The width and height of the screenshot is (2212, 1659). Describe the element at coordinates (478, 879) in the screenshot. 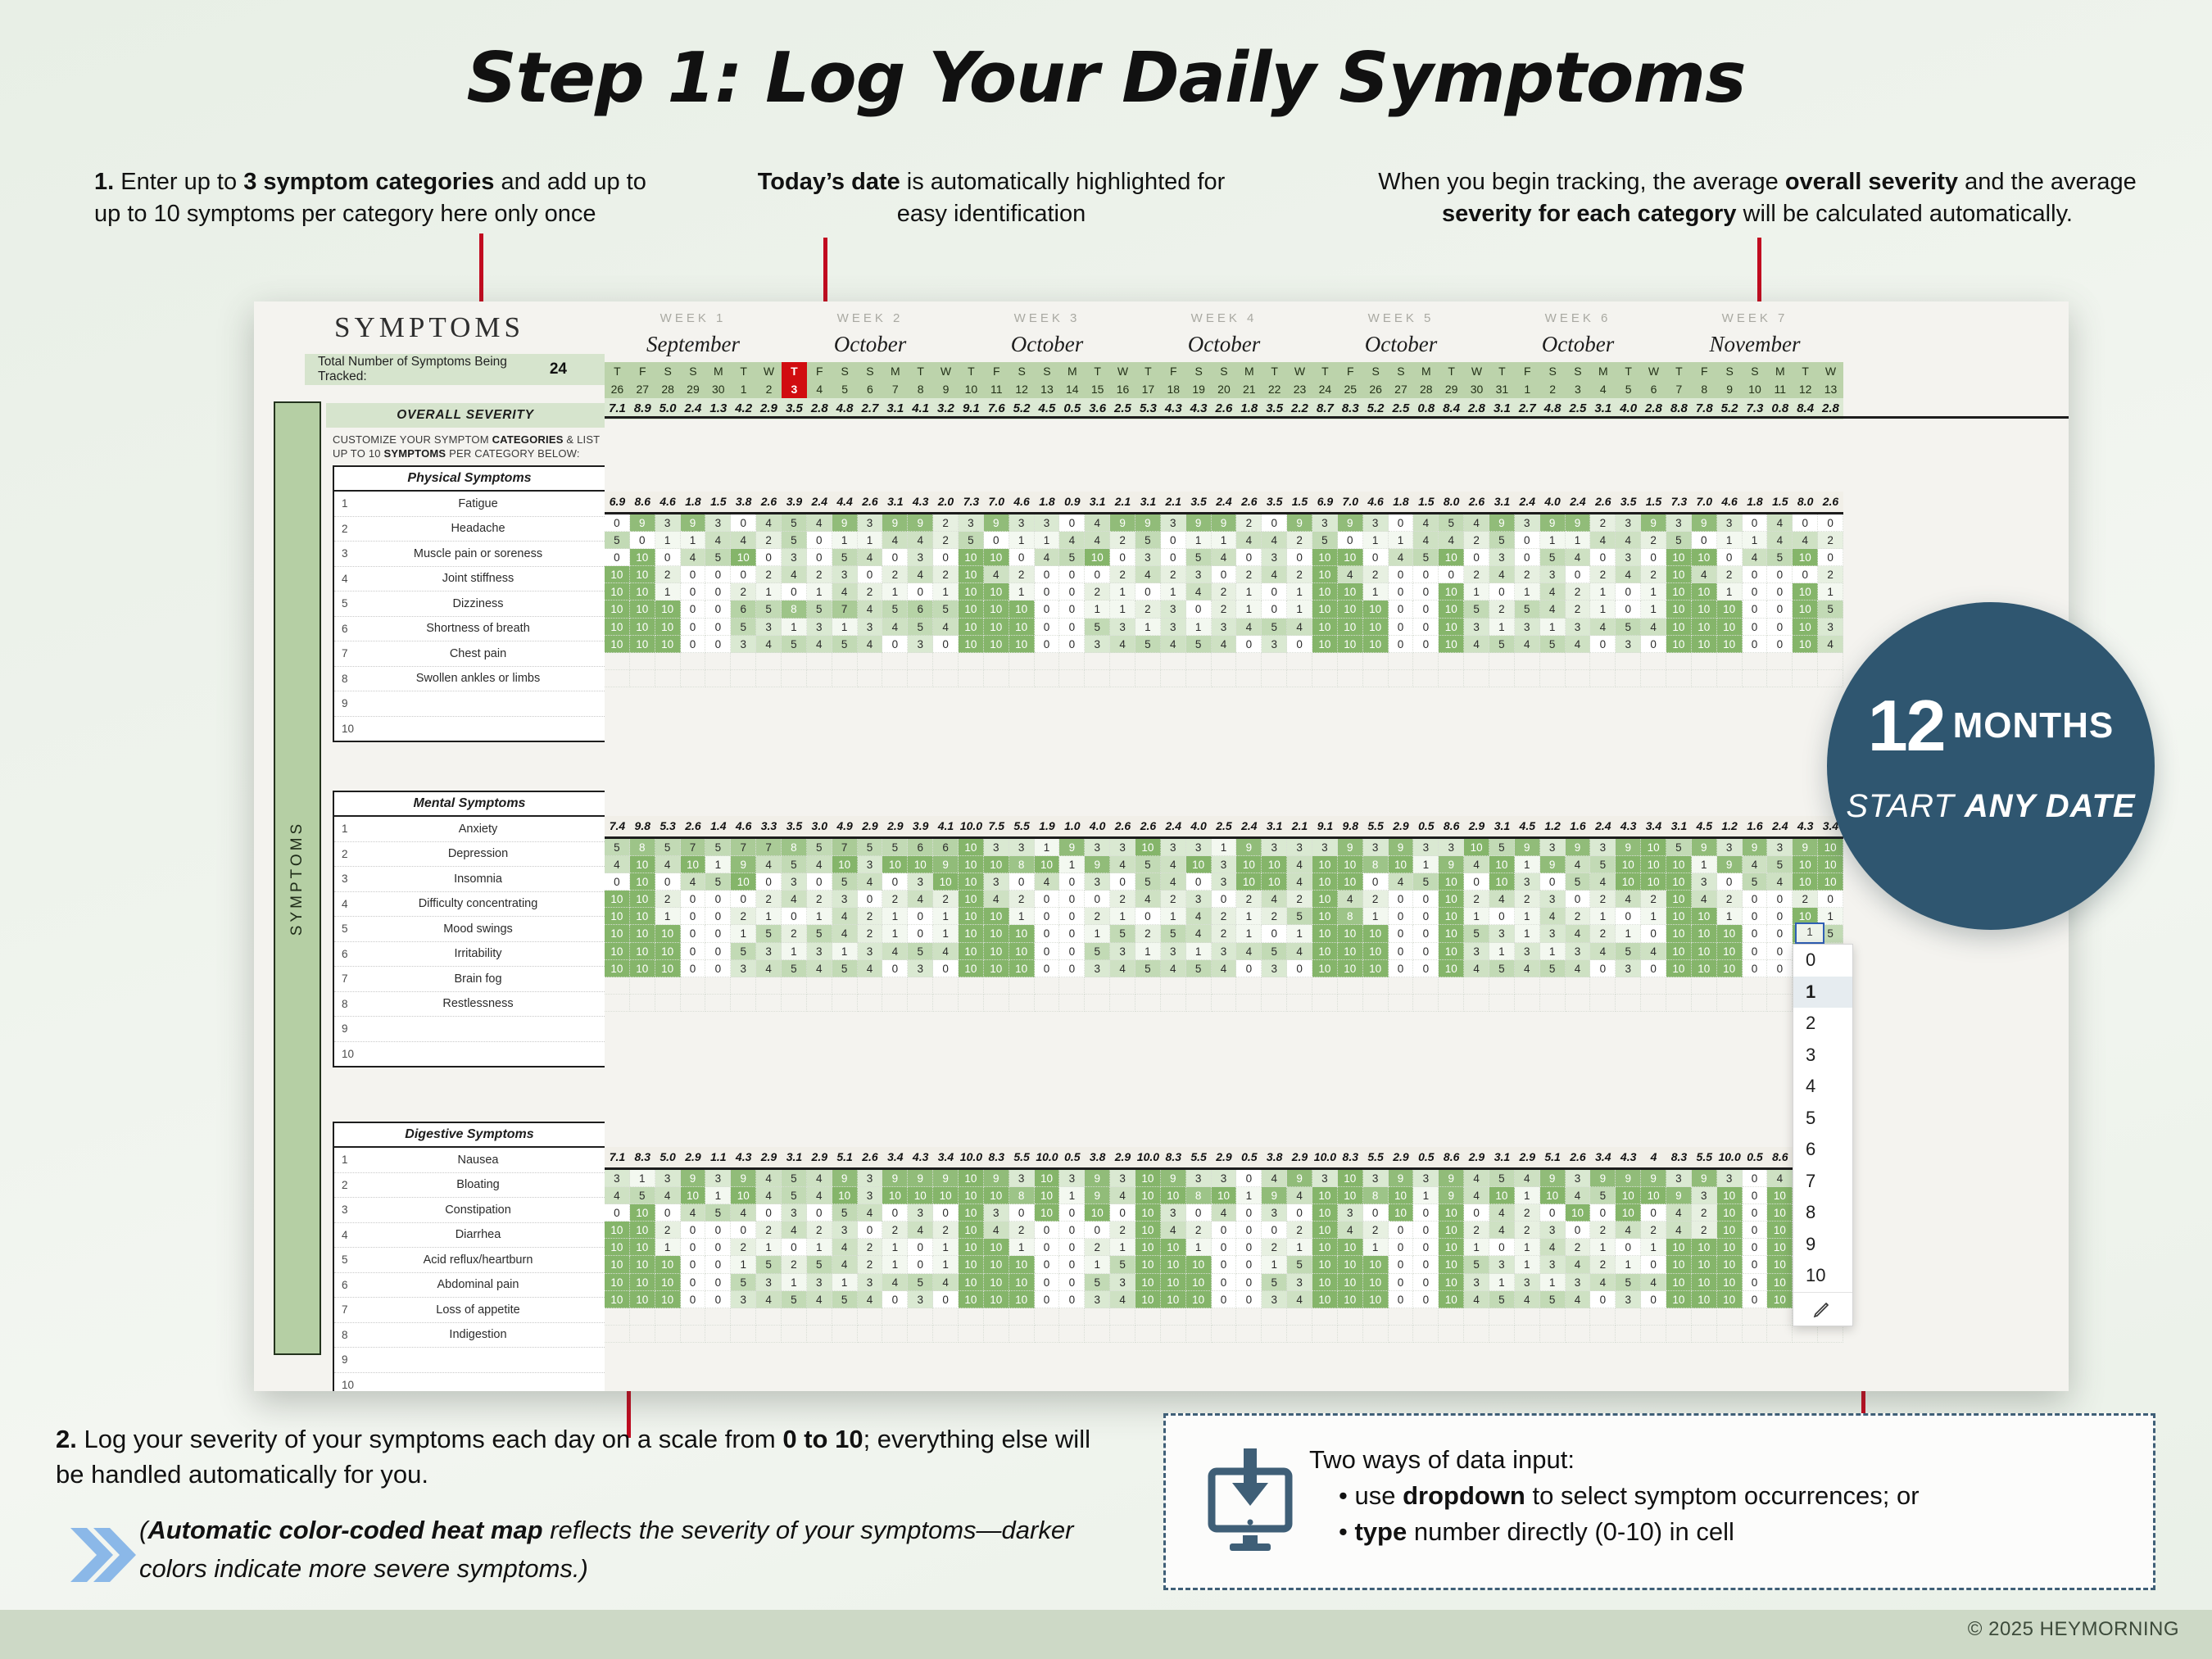

I see `symptom-name: Insomnia` at that location.